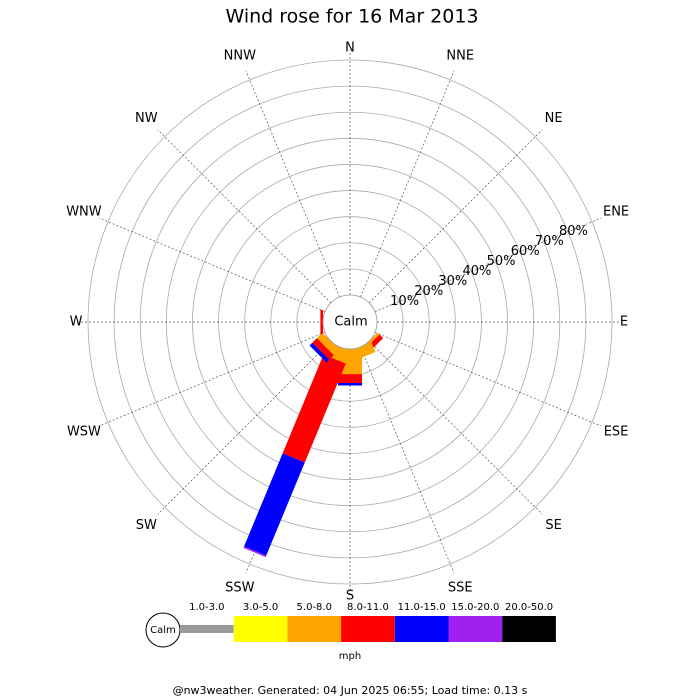 The height and width of the screenshot is (700, 700). Describe the element at coordinates (240, 588) in the screenshot. I see `direction-label: SSW` at that location.